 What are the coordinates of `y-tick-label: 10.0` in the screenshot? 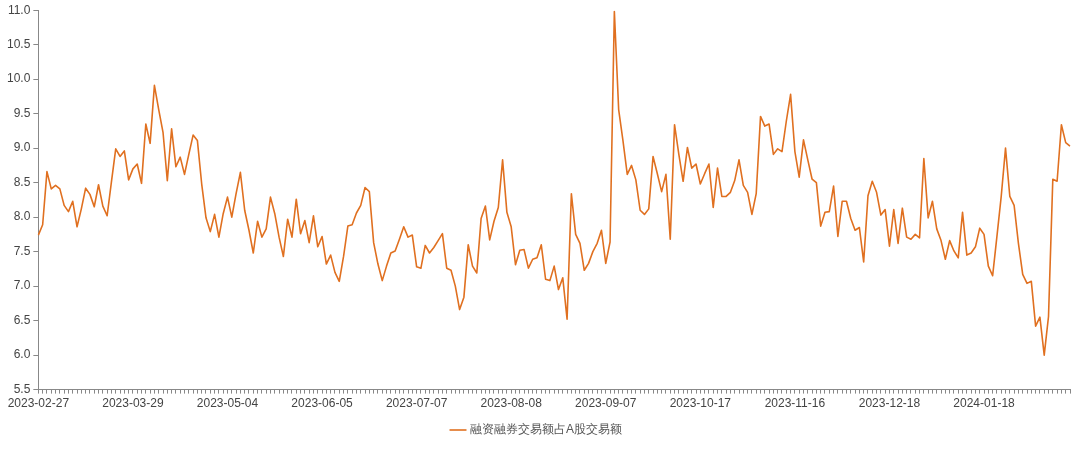 It's located at (19, 78).